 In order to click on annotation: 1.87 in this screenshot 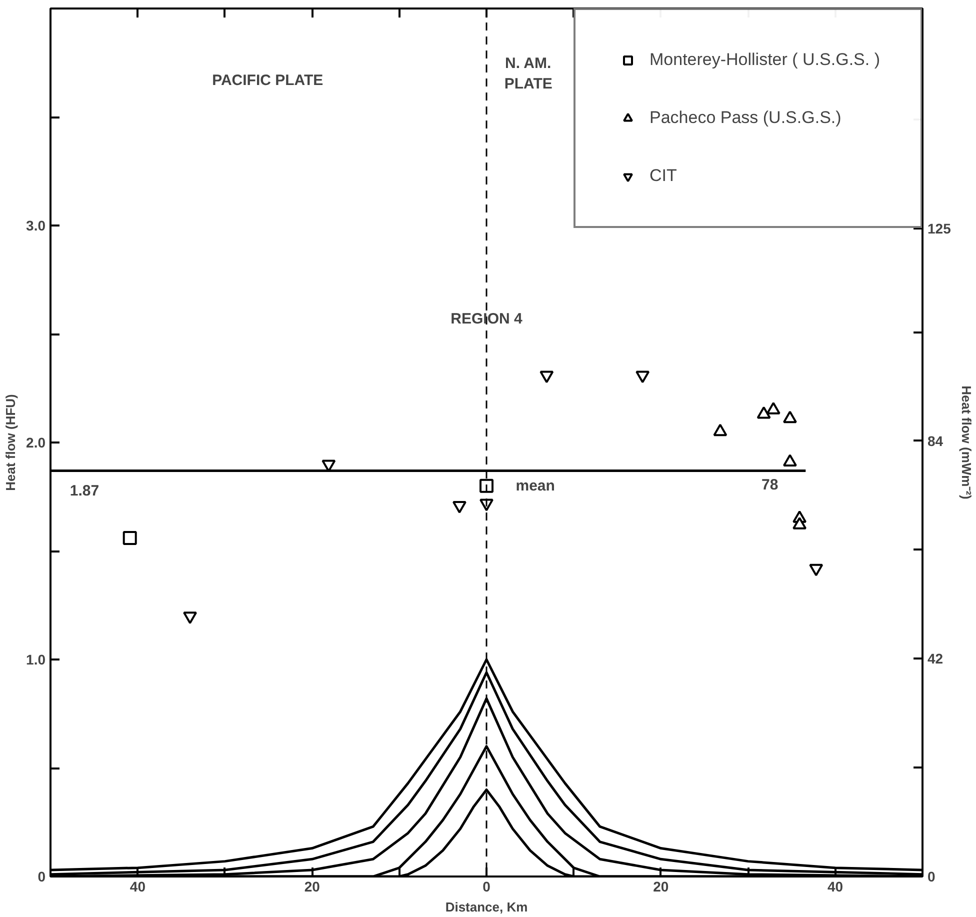, I will do `click(85, 491)`.